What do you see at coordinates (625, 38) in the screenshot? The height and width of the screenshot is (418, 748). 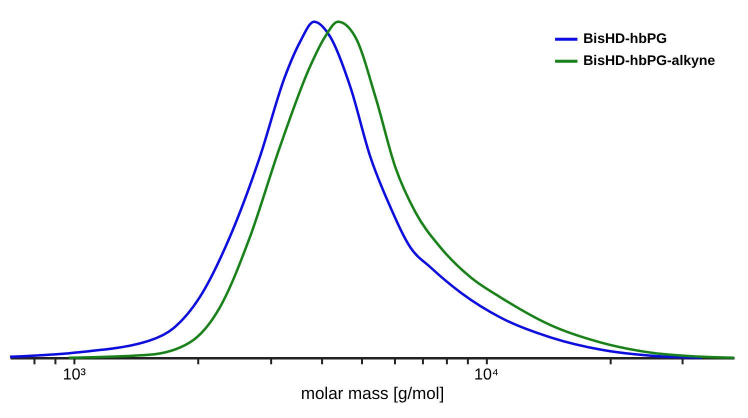 I see `legend-label: BisHD-hbPG` at bounding box center [625, 38].